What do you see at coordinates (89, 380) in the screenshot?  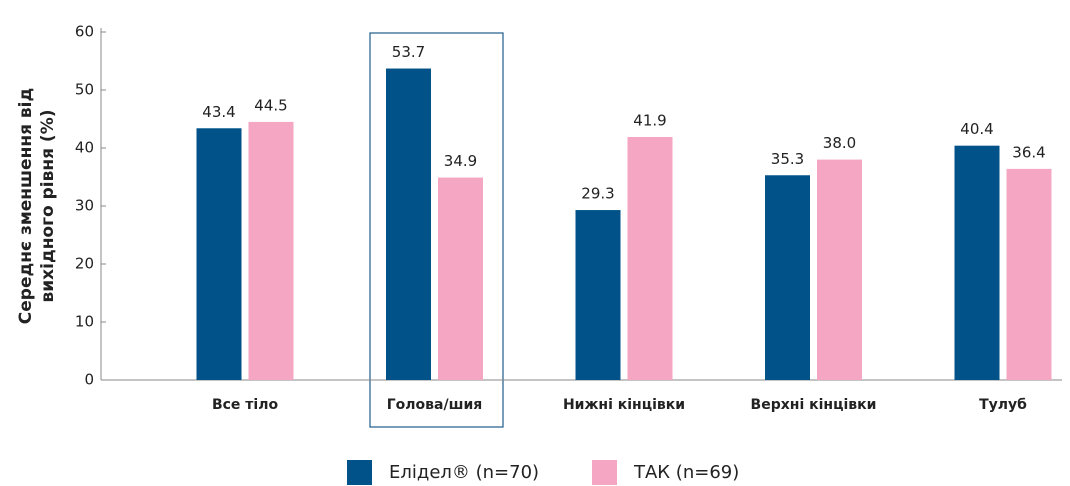 I see `y-tick-label: 0` at bounding box center [89, 380].